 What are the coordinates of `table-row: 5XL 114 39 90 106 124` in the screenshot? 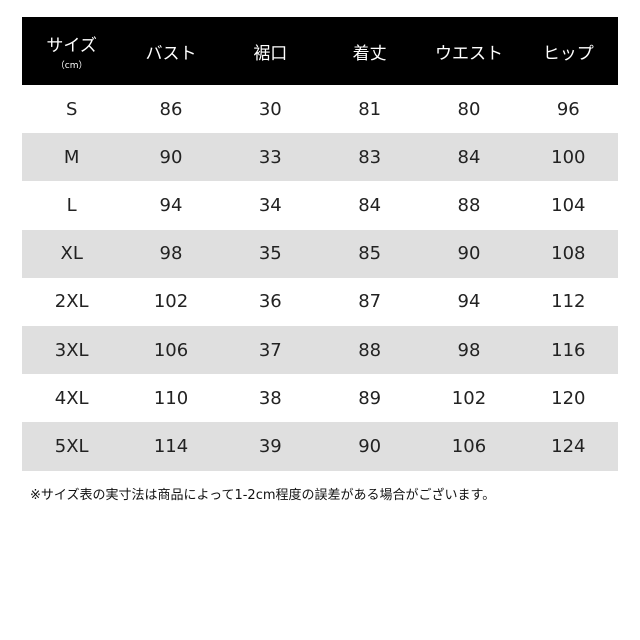 It's located at (320, 446).